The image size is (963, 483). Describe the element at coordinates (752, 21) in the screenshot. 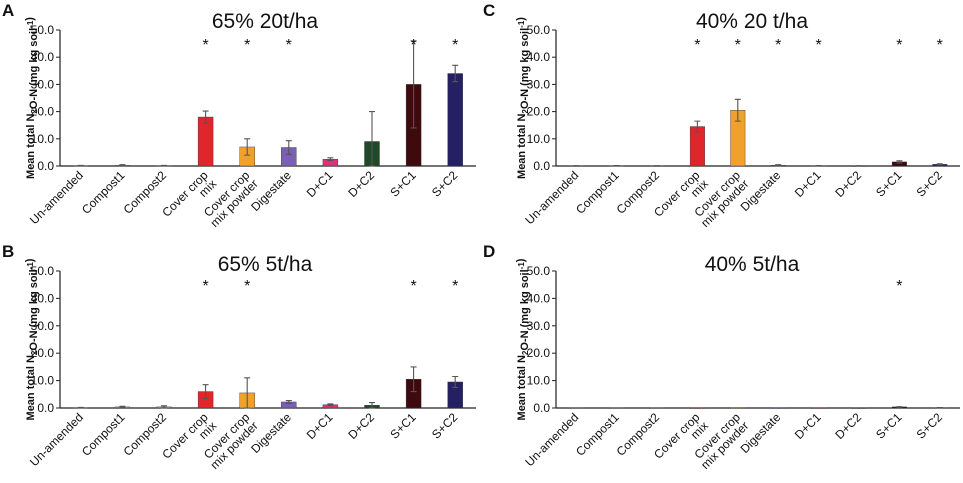

I see `panel-title: 40% 20 t/ha` at that location.